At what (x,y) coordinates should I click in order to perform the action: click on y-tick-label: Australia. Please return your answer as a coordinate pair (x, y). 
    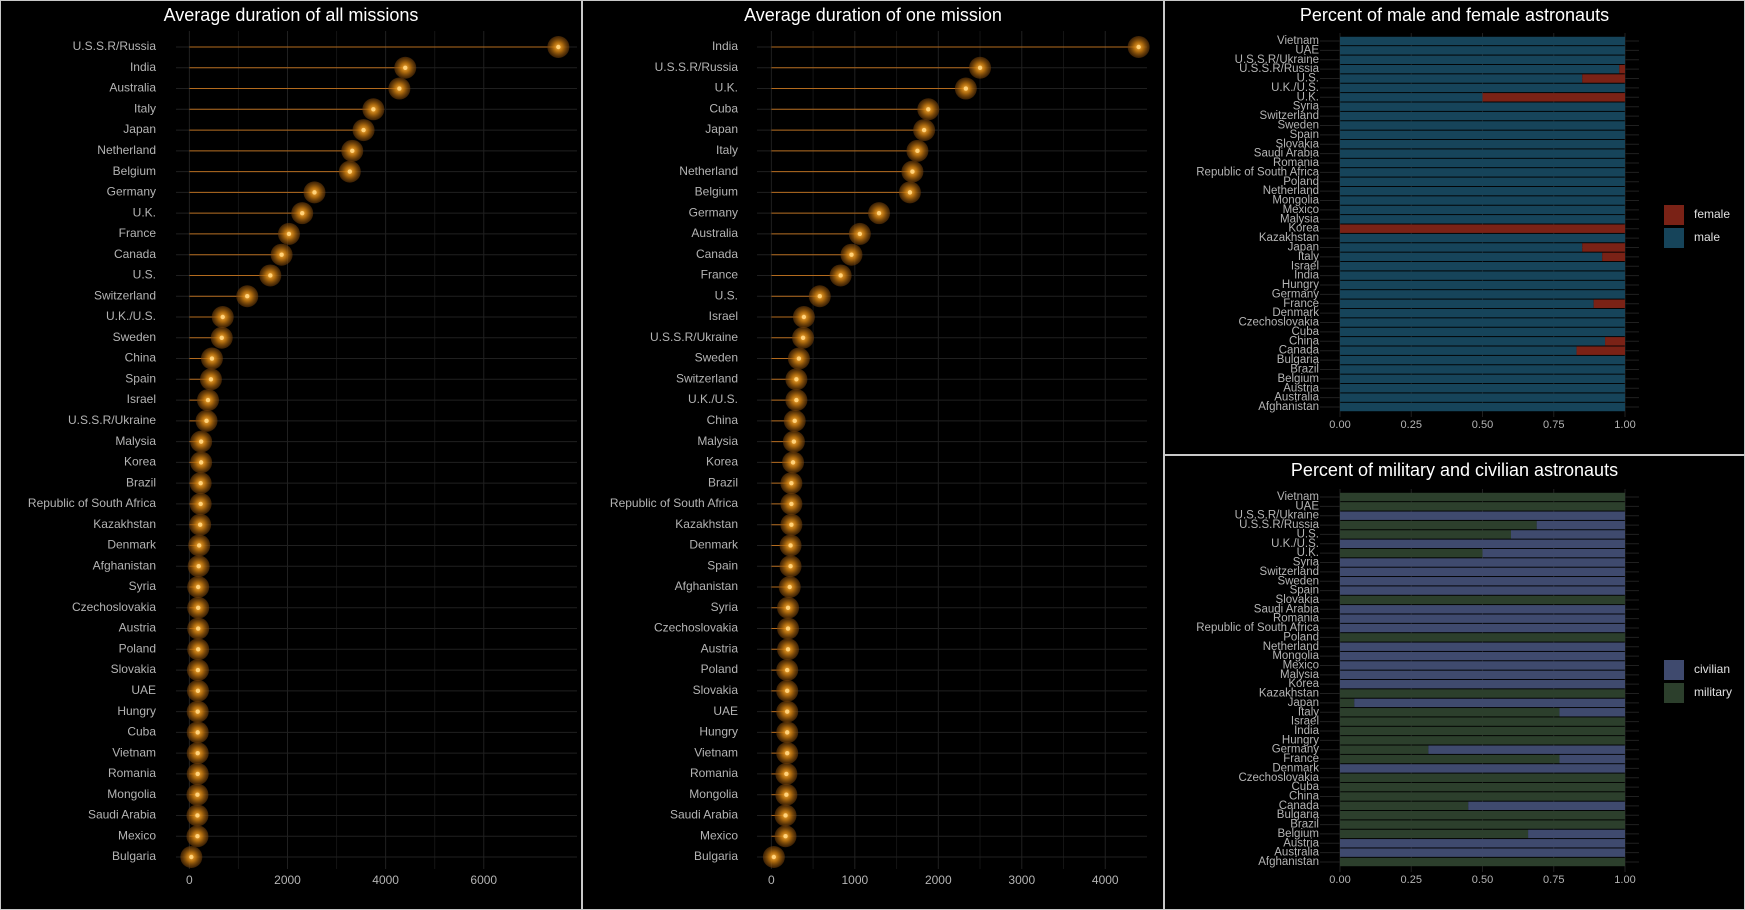
    Looking at the image, I should click on (1296, 853).